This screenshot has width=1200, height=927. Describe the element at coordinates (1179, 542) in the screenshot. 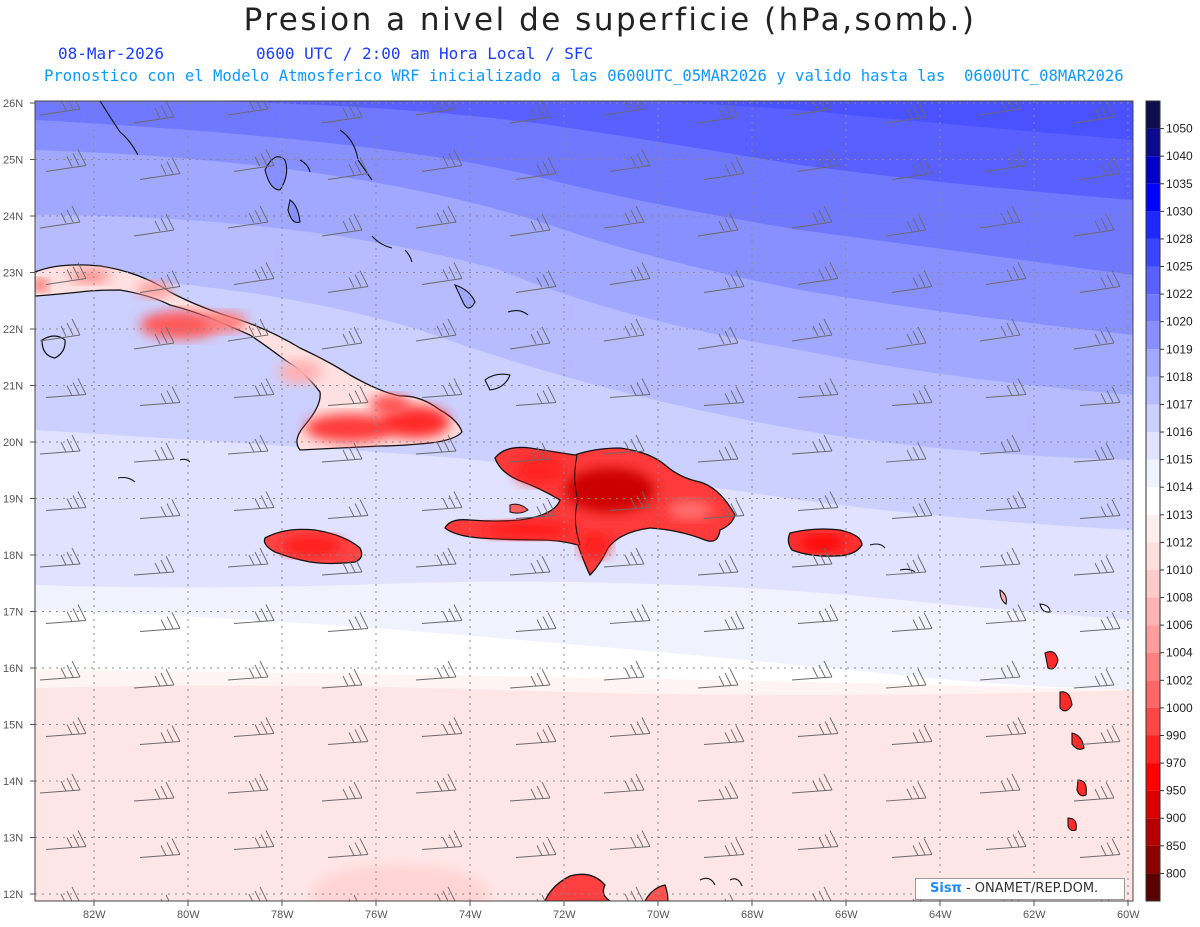

I see `colorbar-label: 1012` at that location.